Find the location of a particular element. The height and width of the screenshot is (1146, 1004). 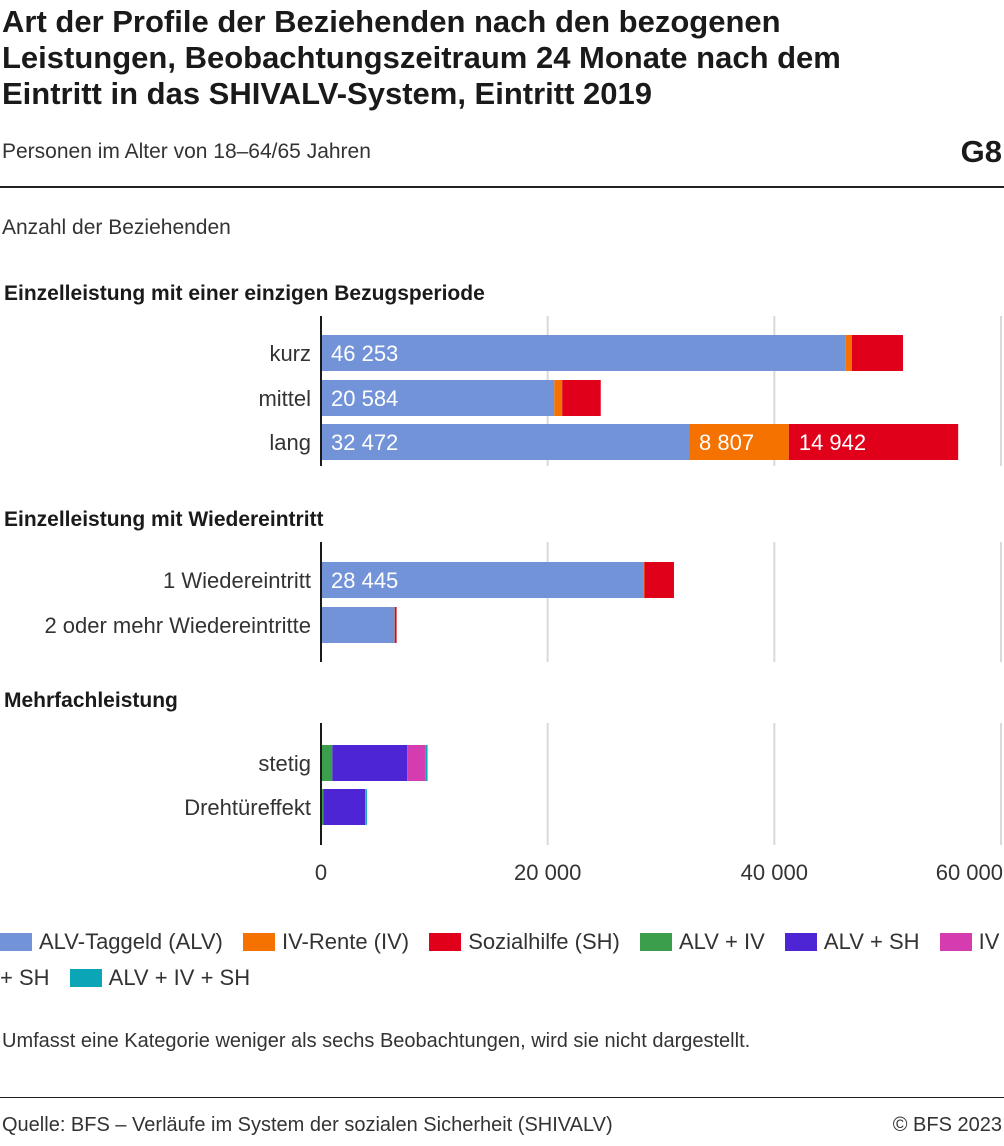

legend-label-1: IV-Rente (IV) is located at coordinates (345, 941).